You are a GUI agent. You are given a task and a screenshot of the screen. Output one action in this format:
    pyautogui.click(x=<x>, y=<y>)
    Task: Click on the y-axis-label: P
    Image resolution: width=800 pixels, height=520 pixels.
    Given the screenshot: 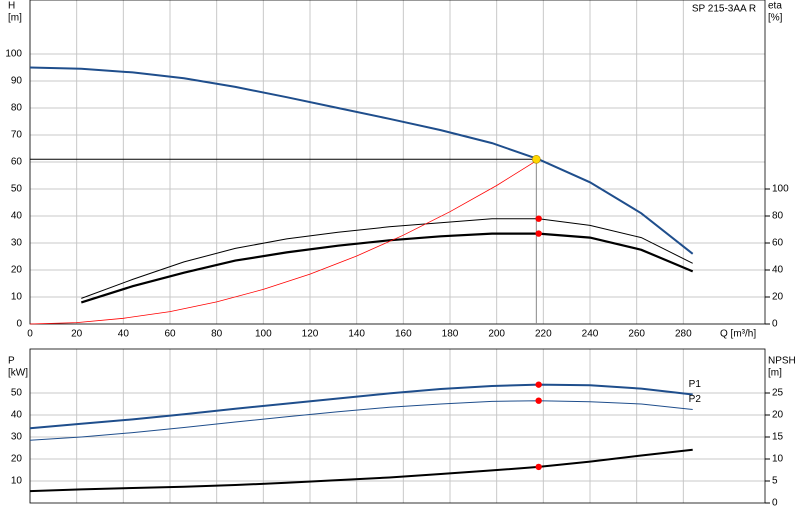 What is the action you would take?
    pyautogui.click(x=11, y=361)
    